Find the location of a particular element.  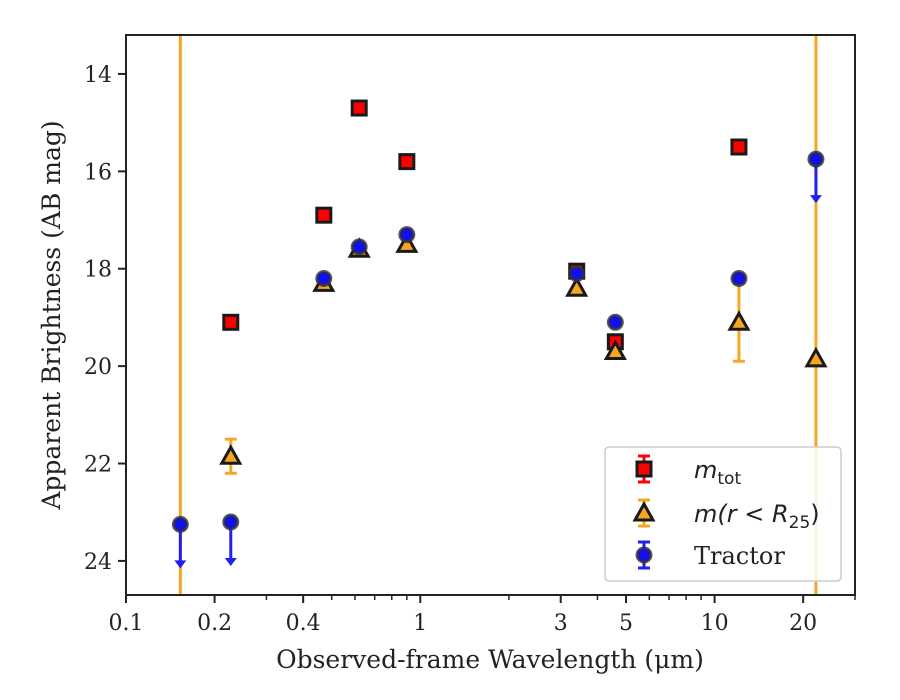

y-tick-label: 22 is located at coordinates (98, 465).